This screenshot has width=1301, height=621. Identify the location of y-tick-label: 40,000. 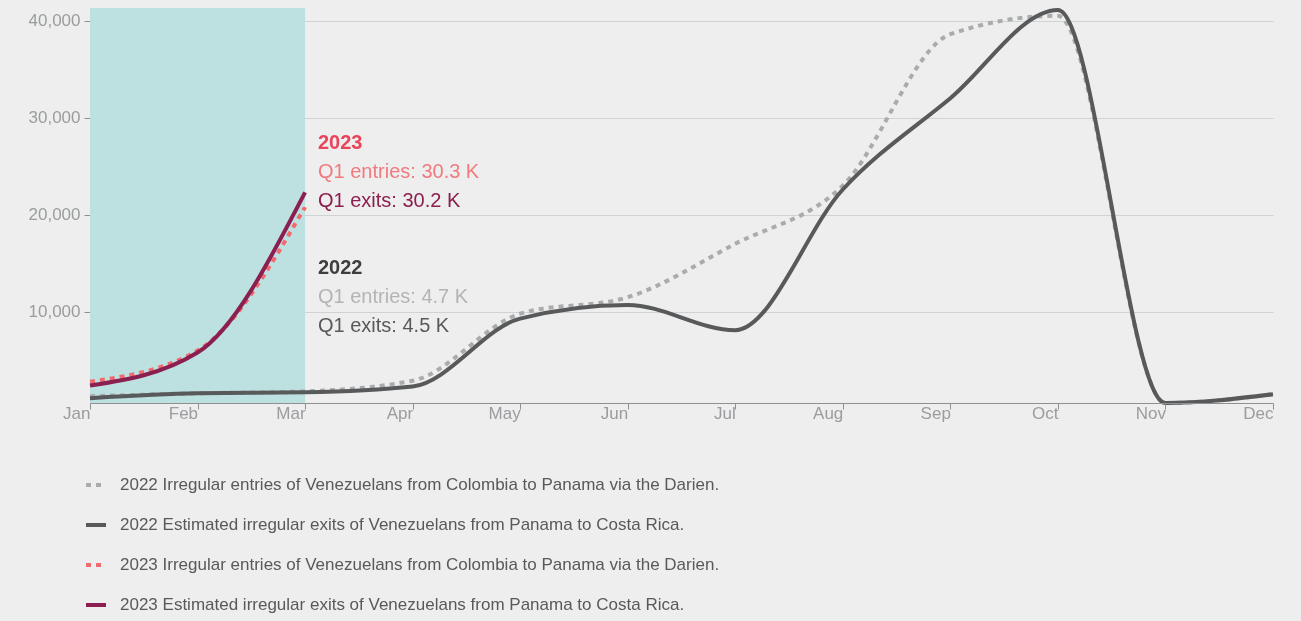
(54, 21).